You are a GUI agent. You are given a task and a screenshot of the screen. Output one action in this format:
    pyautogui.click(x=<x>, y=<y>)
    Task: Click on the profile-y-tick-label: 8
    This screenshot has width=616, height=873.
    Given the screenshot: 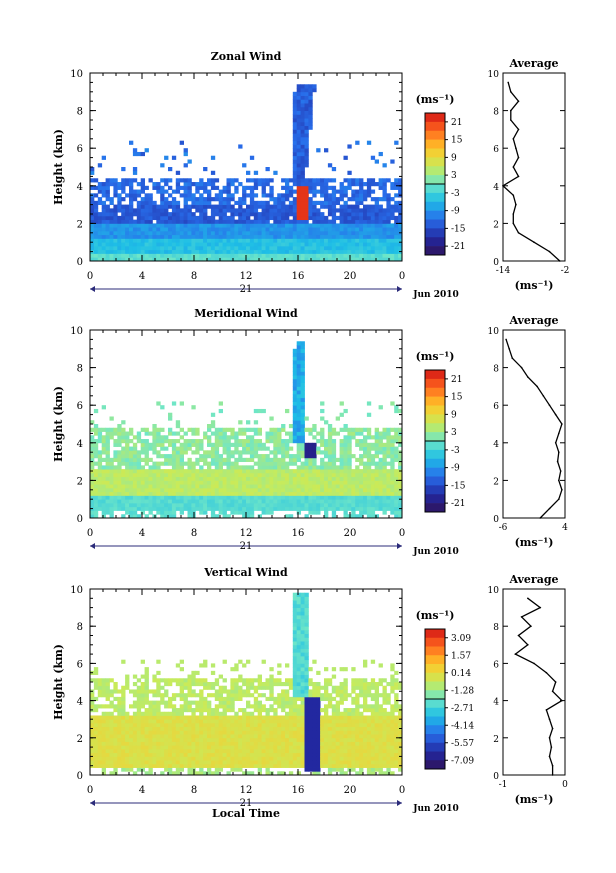 What is the action you would take?
    pyautogui.click(x=496, y=370)
    